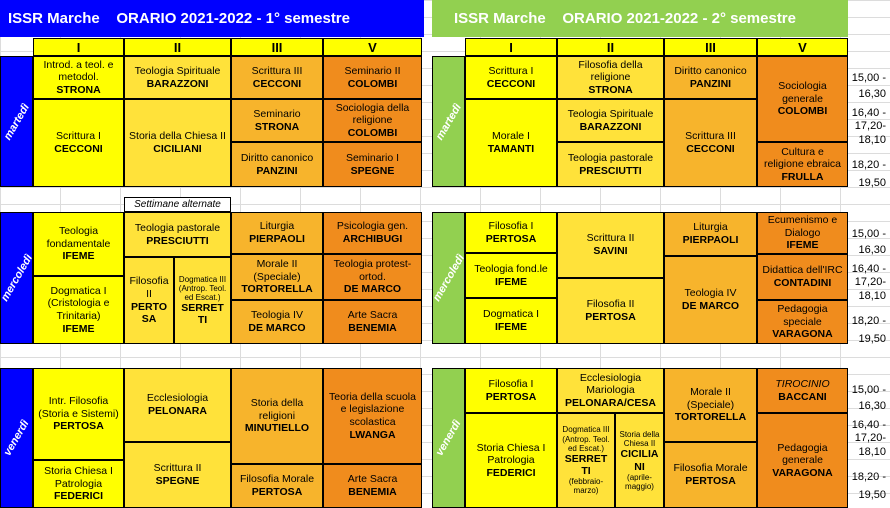 This screenshot has width=890, height=508. I want to click on course-cell: Dogmatica I IFEME, so click(511, 321).